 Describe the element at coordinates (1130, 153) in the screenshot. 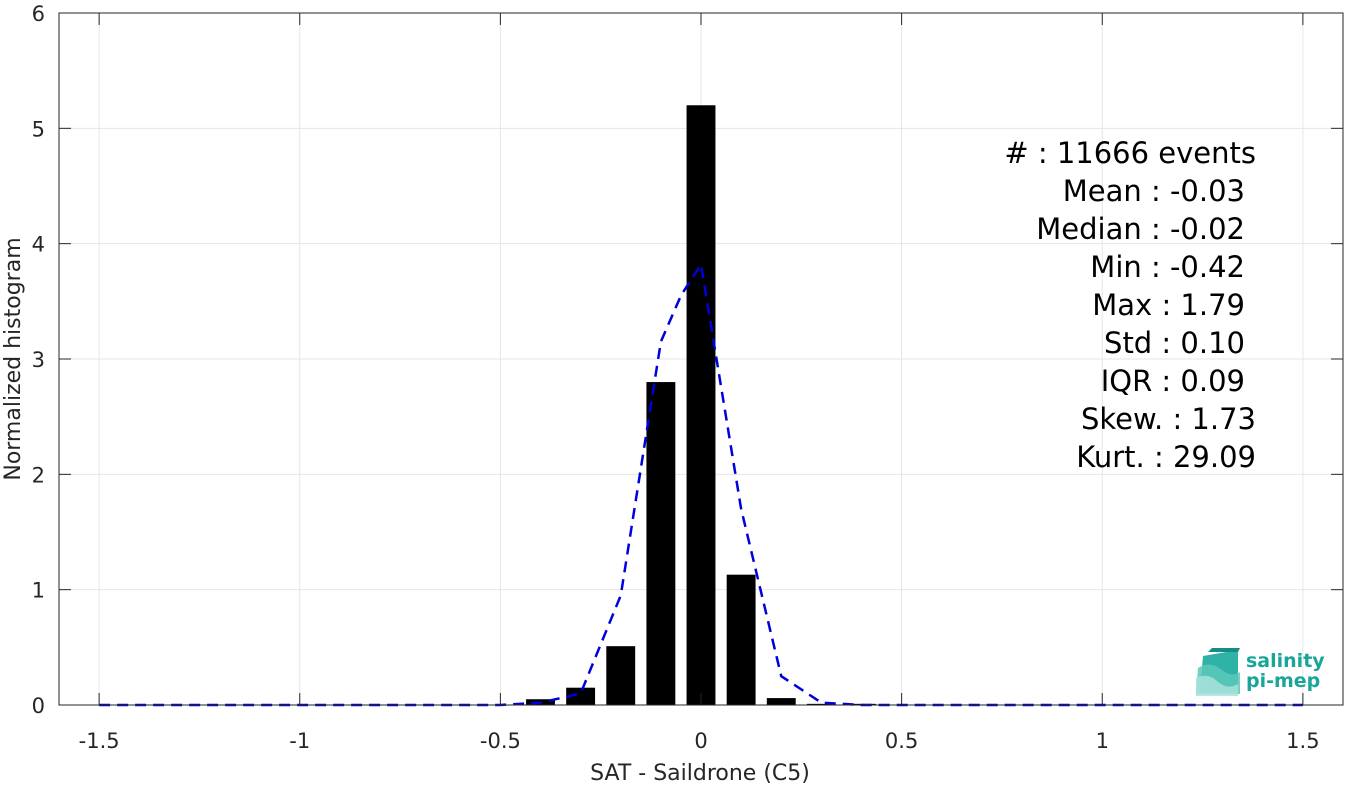

I see `stat-count: # : 11666 events` at that location.